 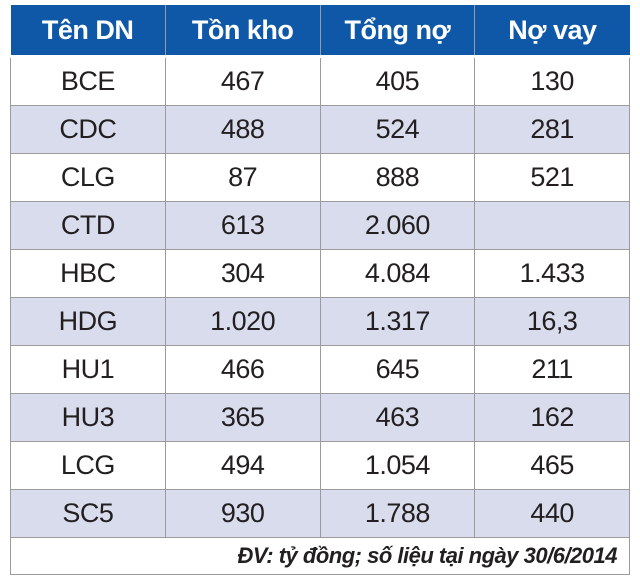 I want to click on value-cell: 645, so click(x=397, y=369).